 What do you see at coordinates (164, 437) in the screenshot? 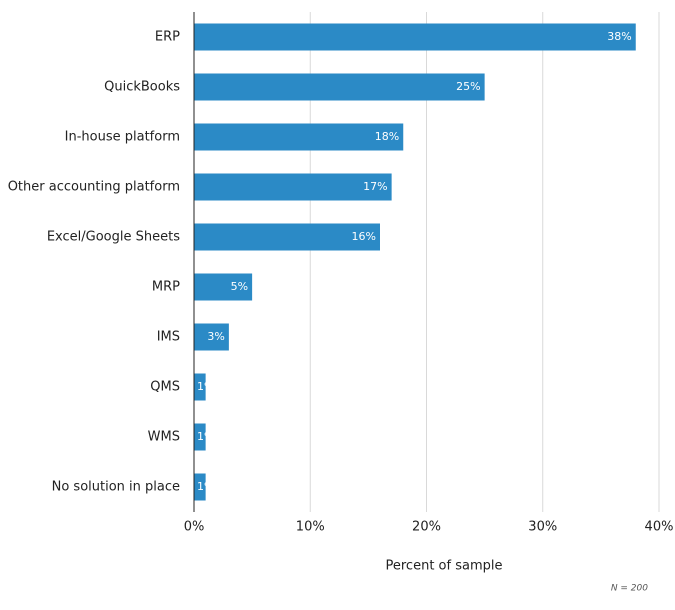
I see `y-tick-label: WMS` at bounding box center [164, 437].